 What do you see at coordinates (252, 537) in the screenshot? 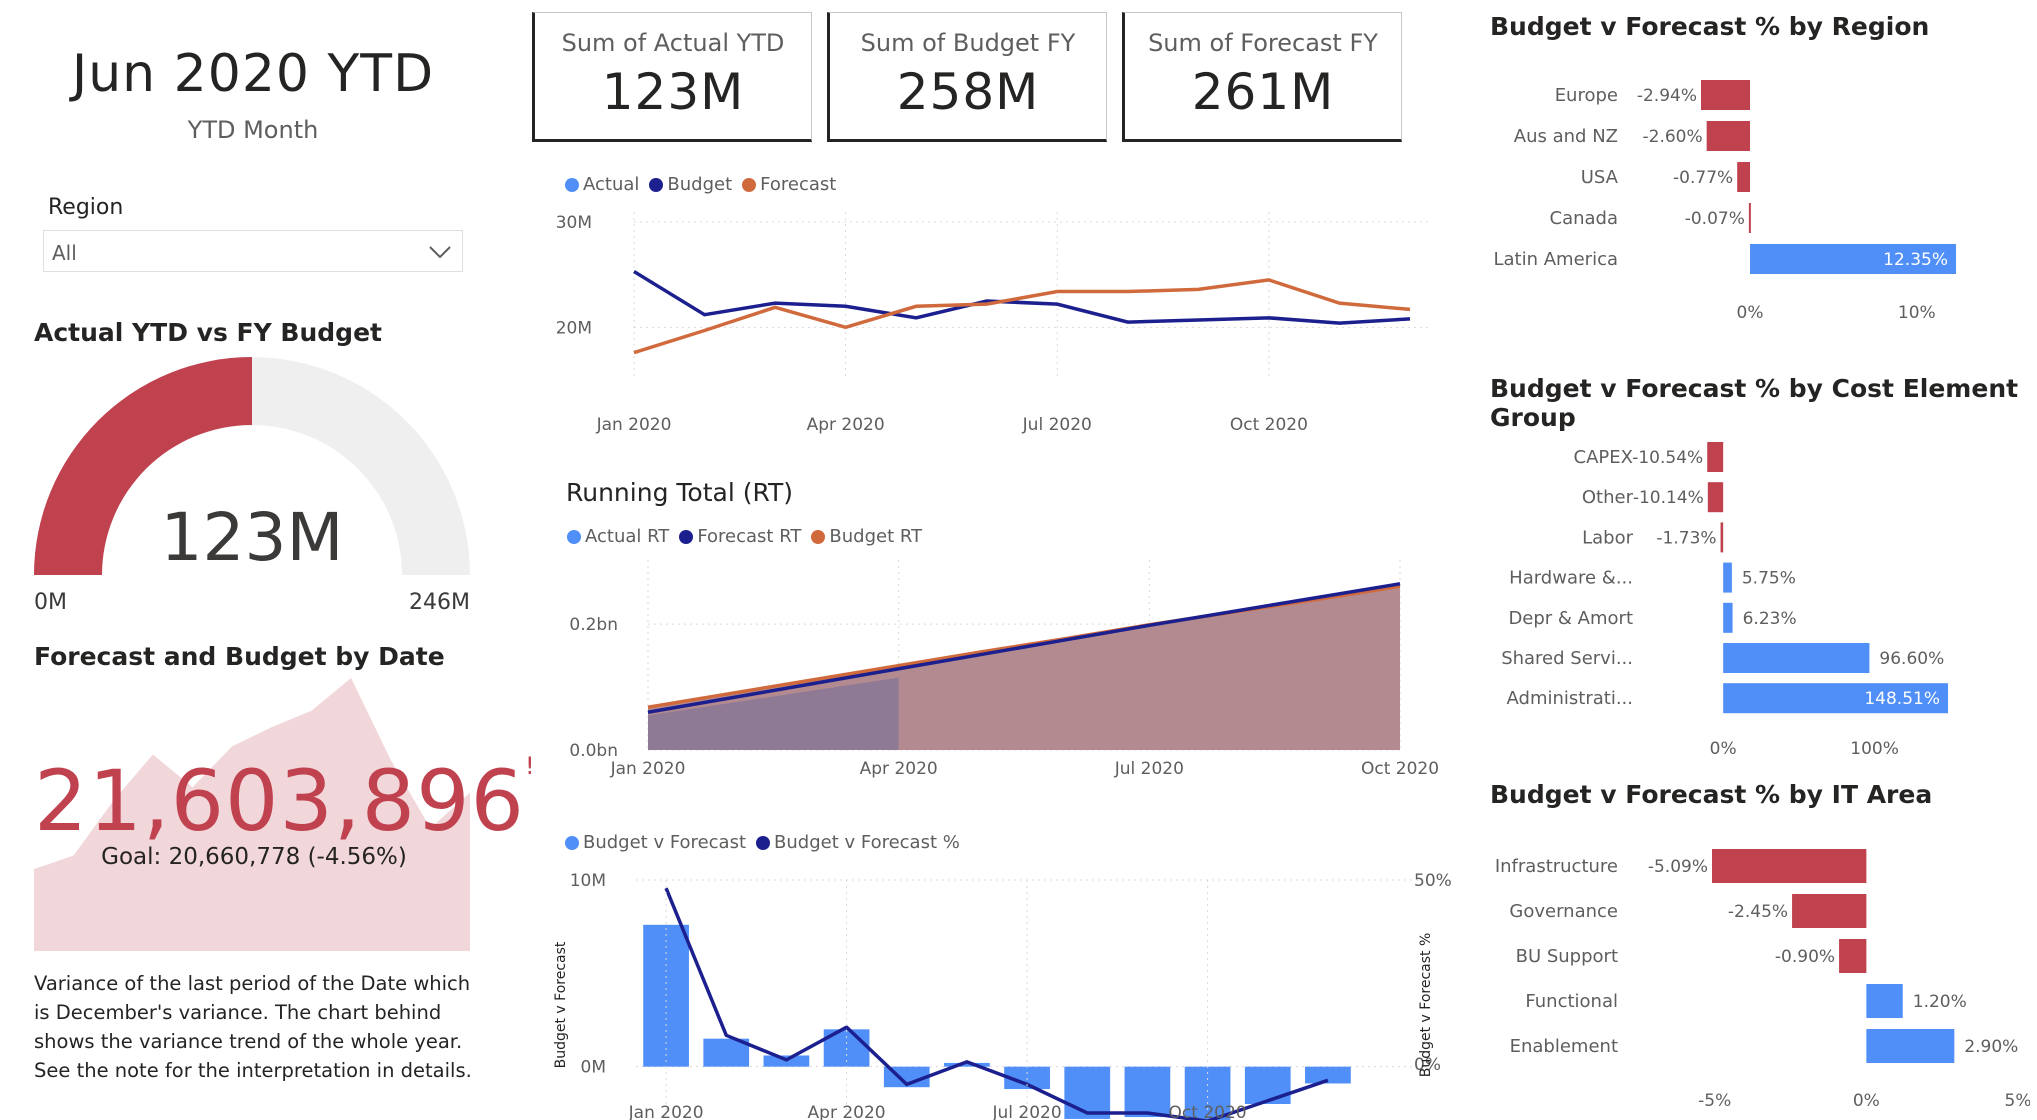
I see `gauge-value-label: 123M` at bounding box center [252, 537].